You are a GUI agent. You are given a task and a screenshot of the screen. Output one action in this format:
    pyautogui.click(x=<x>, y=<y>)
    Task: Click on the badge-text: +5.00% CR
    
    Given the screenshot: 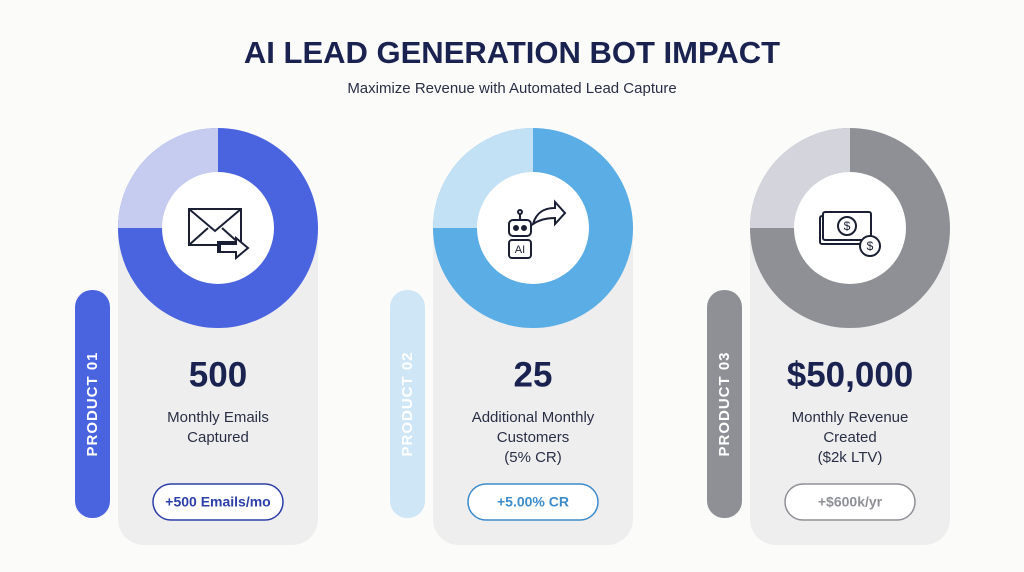 What is the action you would take?
    pyautogui.click(x=533, y=502)
    